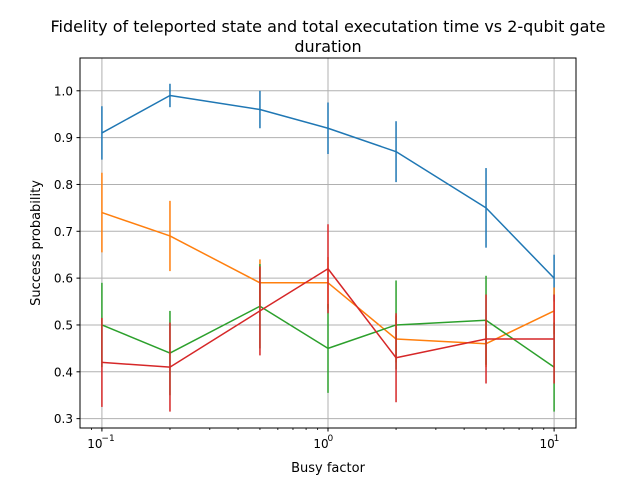 This screenshot has width=640, height=480. Describe the element at coordinates (107, 439) in the screenshot. I see `x-tick-exponent: −1` at that location.